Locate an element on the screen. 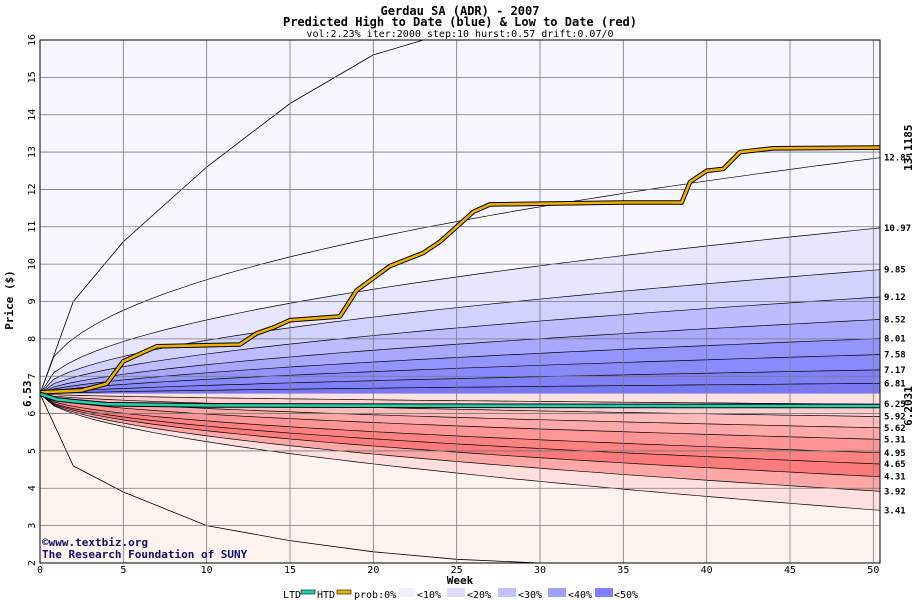  y-tick-13: 13 is located at coordinates (32, 152).